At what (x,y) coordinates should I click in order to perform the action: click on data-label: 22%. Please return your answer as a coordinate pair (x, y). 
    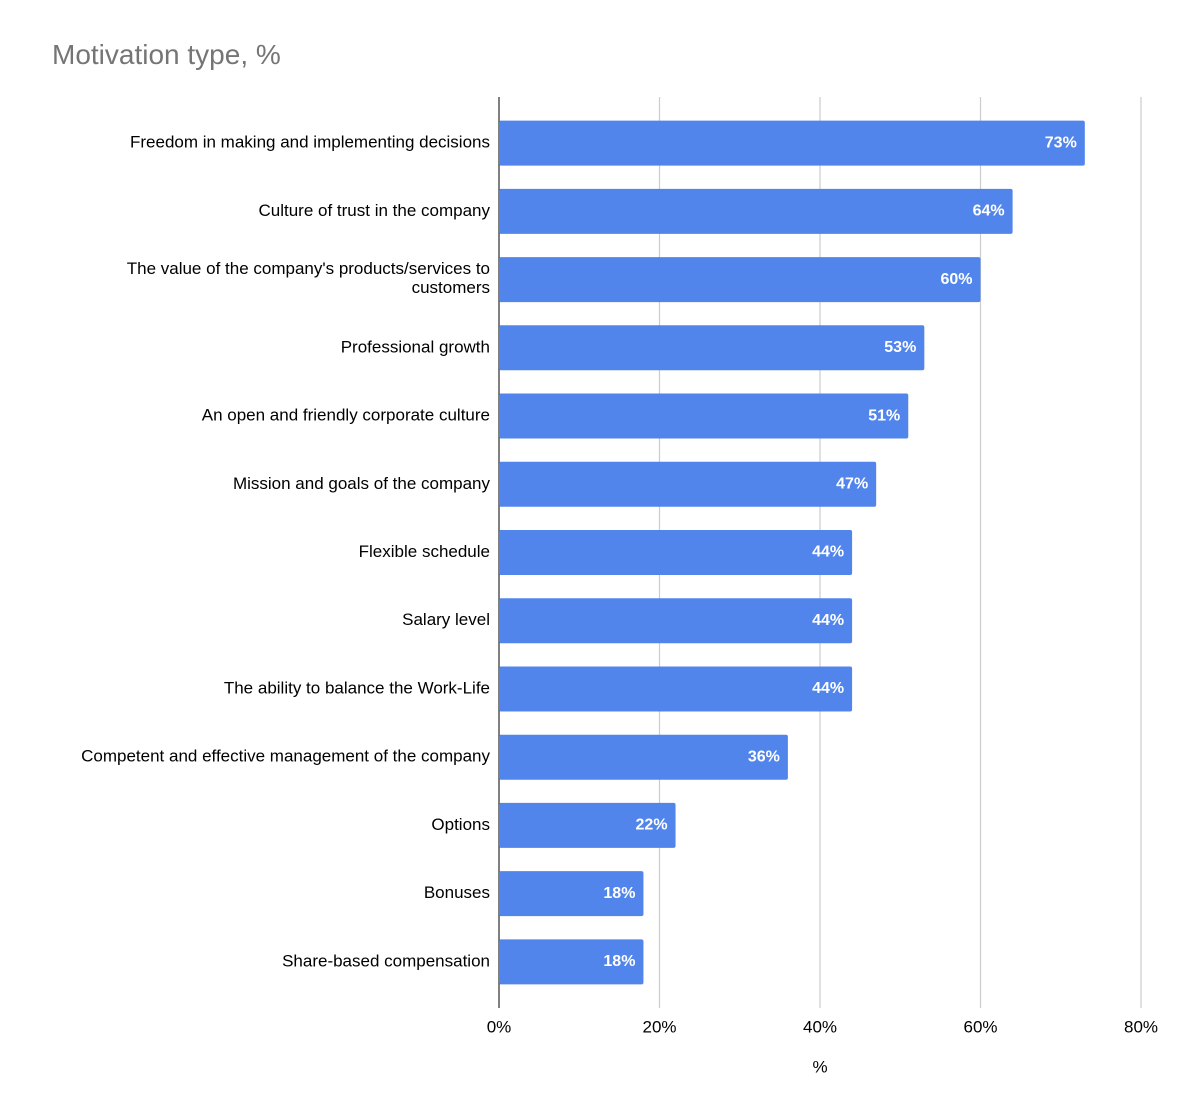
    Looking at the image, I should click on (652, 825).